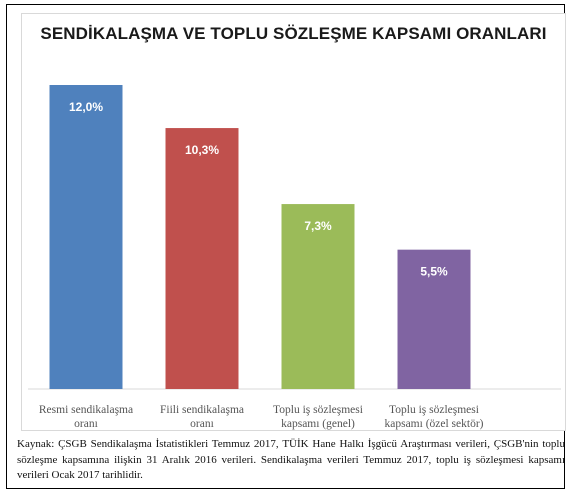 The height and width of the screenshot is (496, 573). What do you see at coordinates (318, 226) in the screenshot?
I see `bar-data-label: 7,3%` at bounding box center [318, 226].